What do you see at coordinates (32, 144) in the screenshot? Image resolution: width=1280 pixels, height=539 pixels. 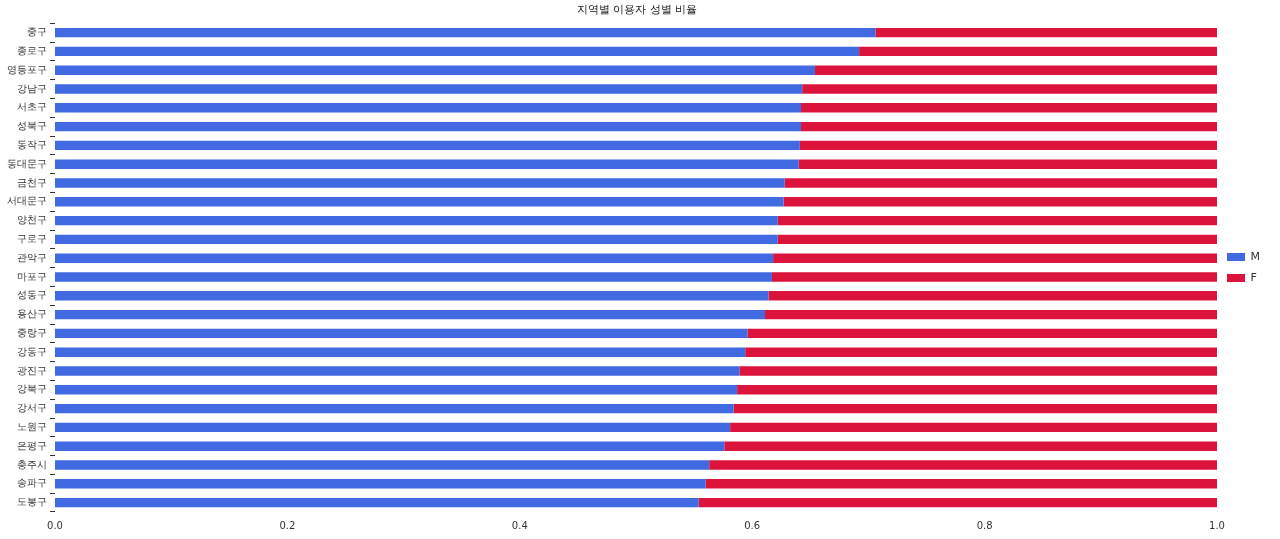 I see `y-tick-label: 동작구` at bounding box center [32, 144].